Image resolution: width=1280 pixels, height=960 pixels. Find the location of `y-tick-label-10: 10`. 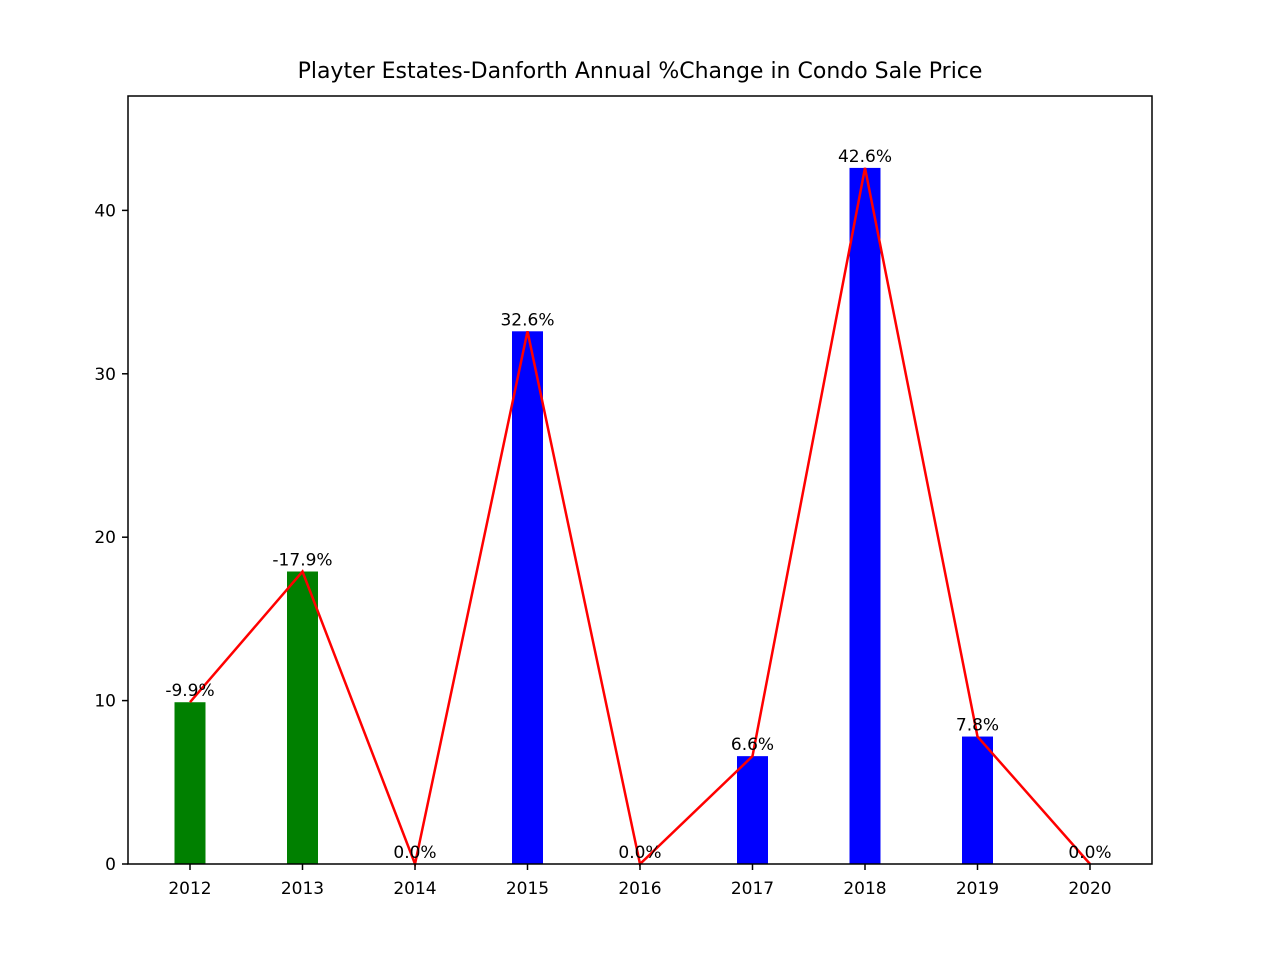

y-tick-label-10: 10 is located at coordinates (105, 702).